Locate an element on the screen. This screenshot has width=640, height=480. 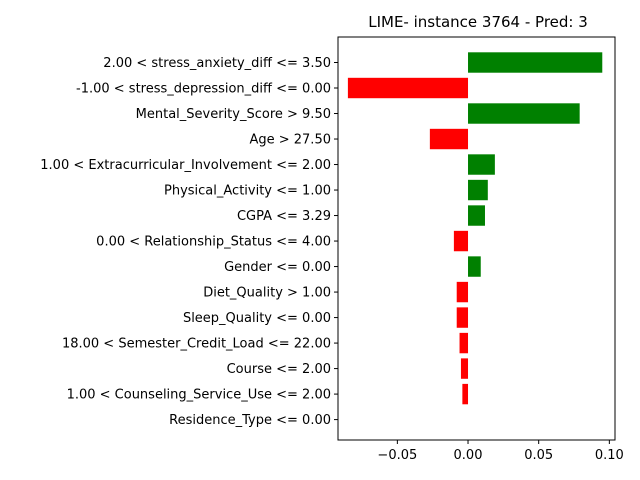
x-tick-label: 0.00 is located at coordinates (468, 455).